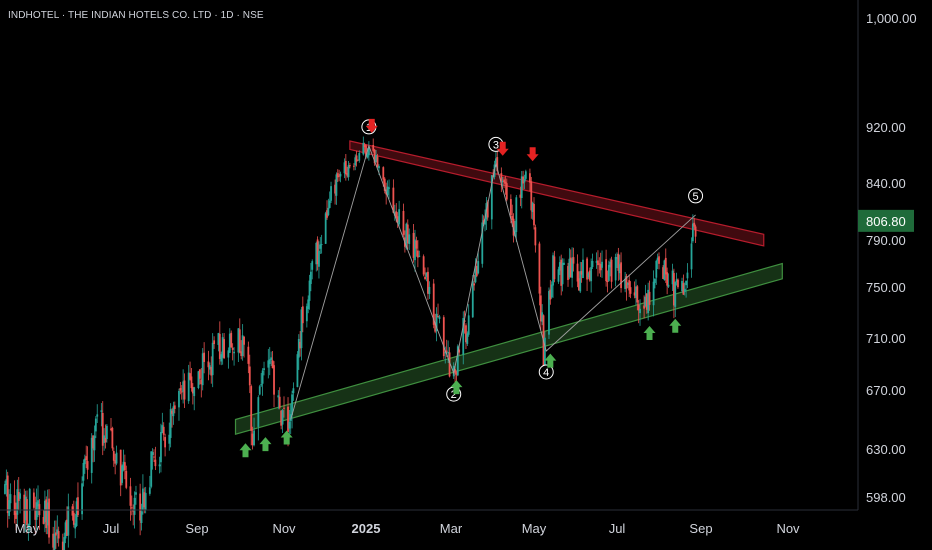 The width and height of the screenshot is (932, 550). Describe the element at coordinates (696, 196) in the screenshot. I see `wave-label-circle` at that location.